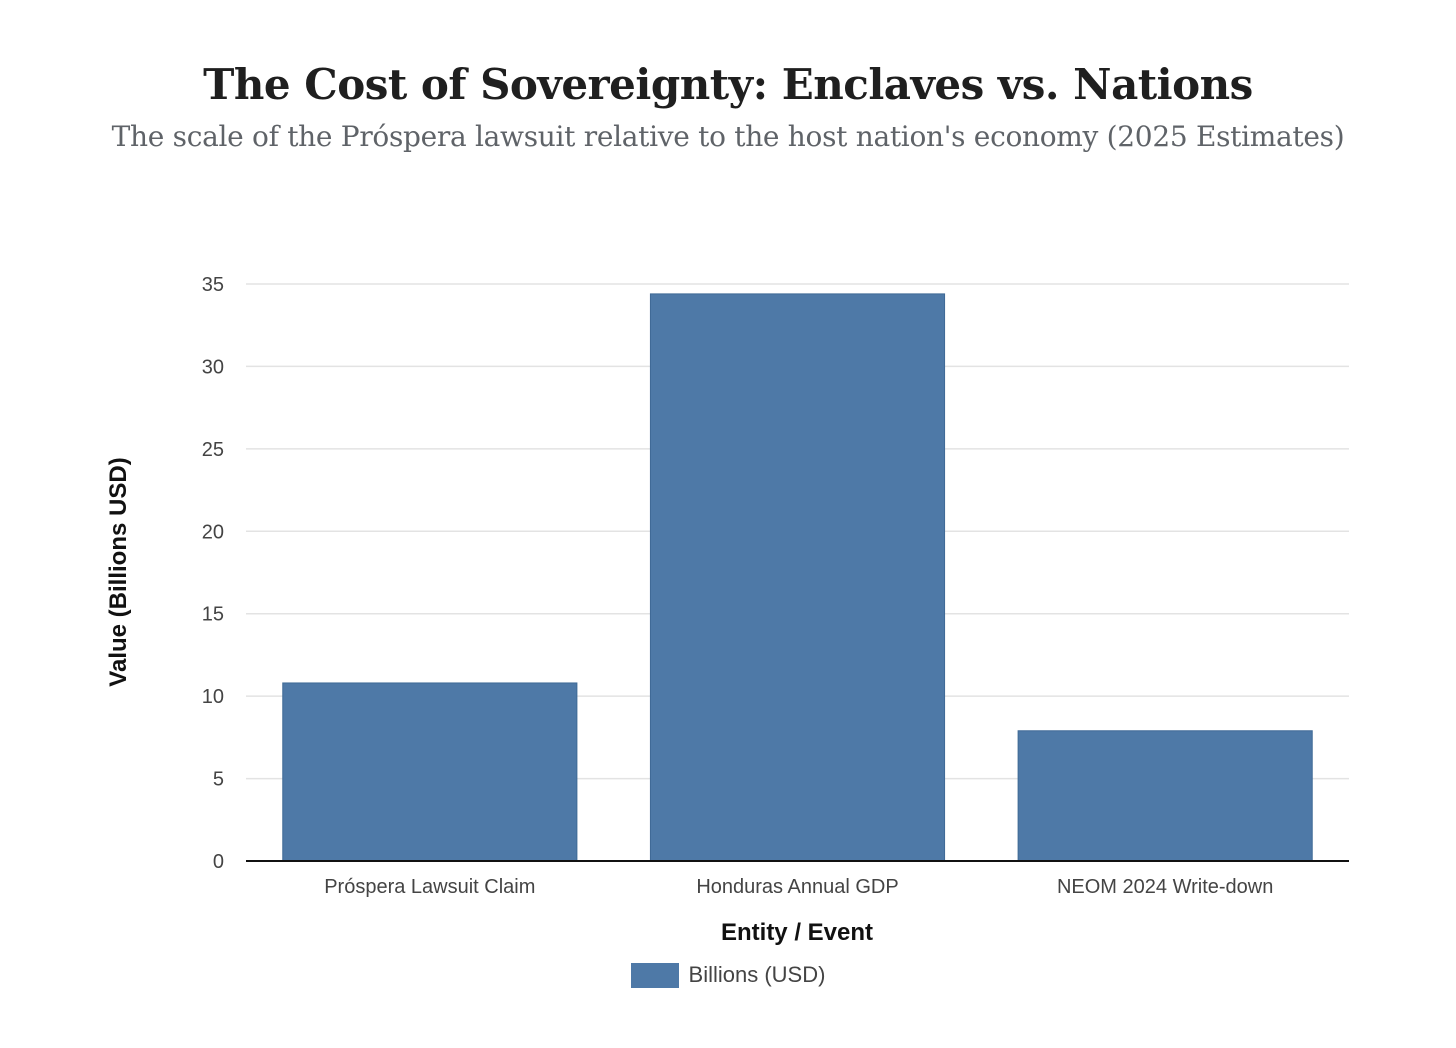 The image size is (1456, 1048). What do you see at coordinates (218, 862) in the screenshot?
I see `y-tick-label: 0` at bounding box center [218, 862].